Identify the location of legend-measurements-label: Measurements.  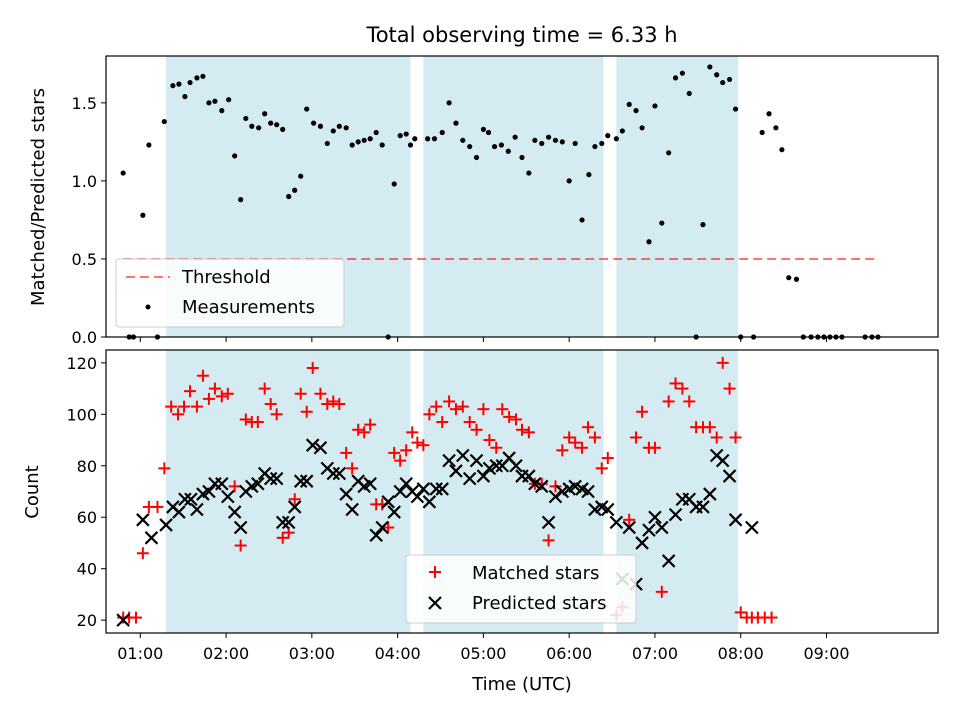
(248, 307).